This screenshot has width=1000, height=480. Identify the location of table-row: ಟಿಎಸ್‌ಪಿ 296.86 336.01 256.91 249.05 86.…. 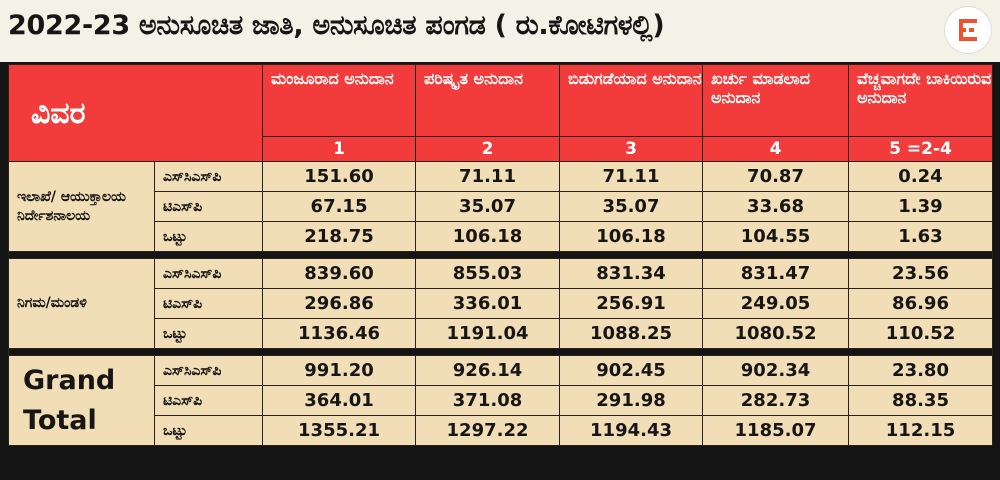
(501, 303).